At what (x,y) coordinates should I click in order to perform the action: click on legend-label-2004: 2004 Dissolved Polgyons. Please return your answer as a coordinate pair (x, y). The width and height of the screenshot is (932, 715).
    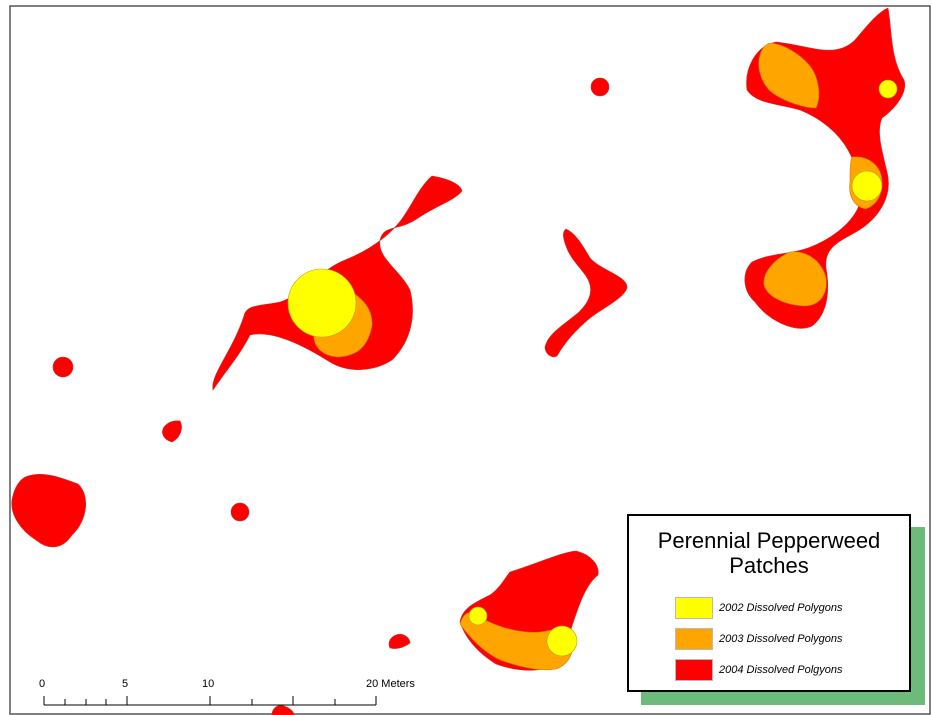
    Looking at the image, I should click on (781, 670).